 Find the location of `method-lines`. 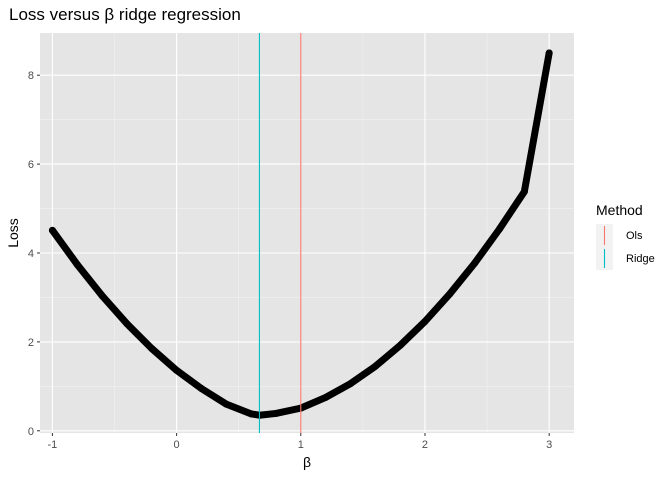

method-lines is located at coordinates (280, 233).